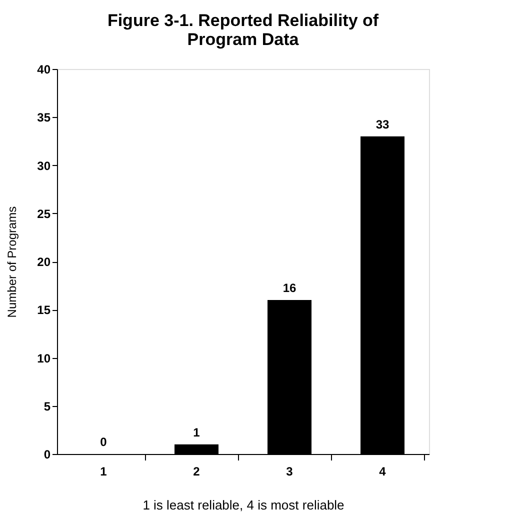 Image resolution: width=511 pixels, height=527 pixels. Describe the element at coordinates (243, 505) in the screenshot. I see `x-axis-title: 1 is least reliable, 4 is most reliable` at that location.